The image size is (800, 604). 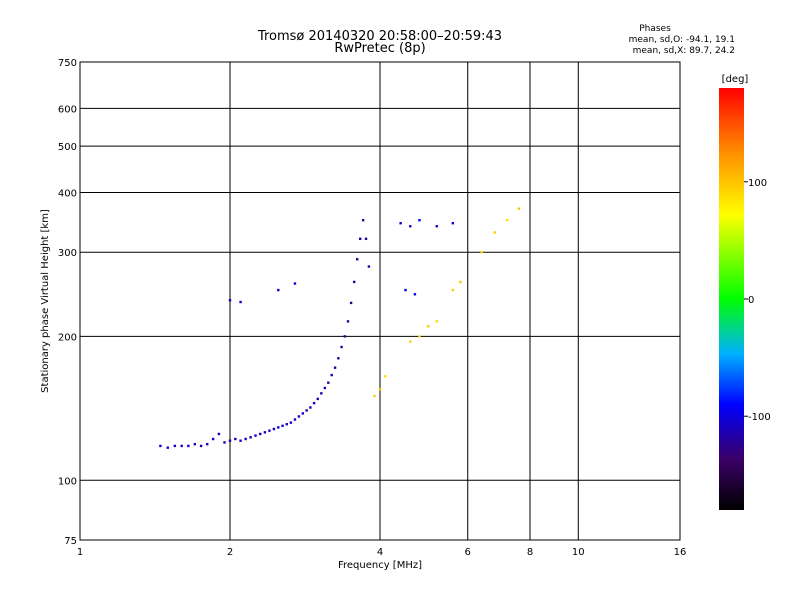 I want to click on colorbar-tick-label: 100, so click(x=757, y=183).